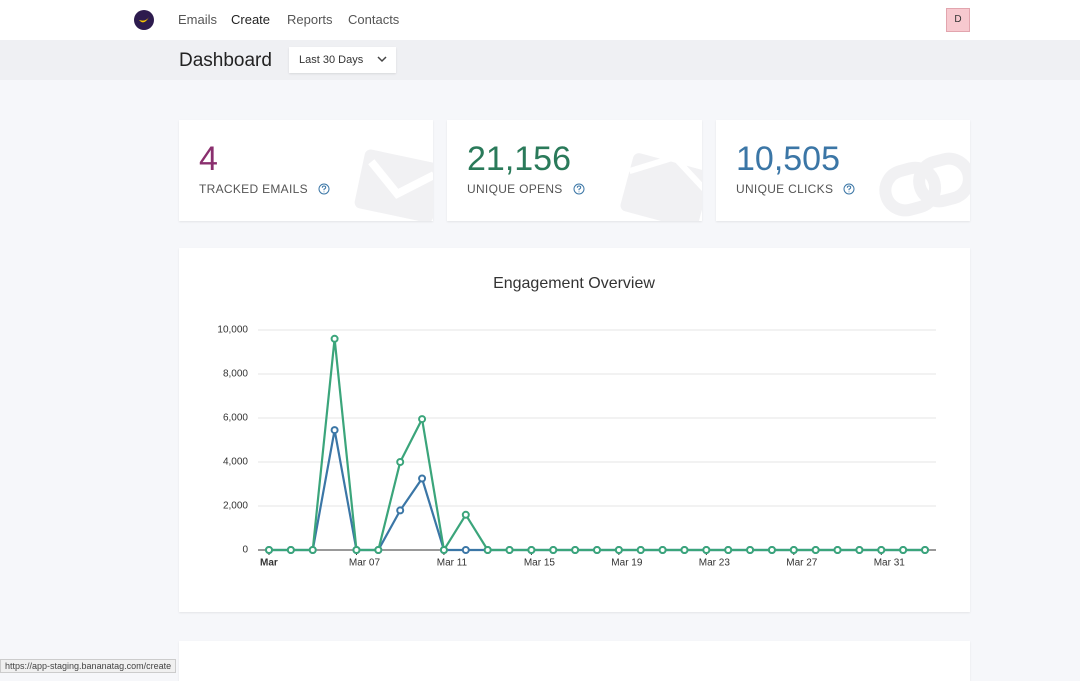 This screenshot has height=681, width=1080. What do you see at coordinates (198, 19) in the screenshot?
I see `nav-link: Emails` at bounding box center [198, 19].